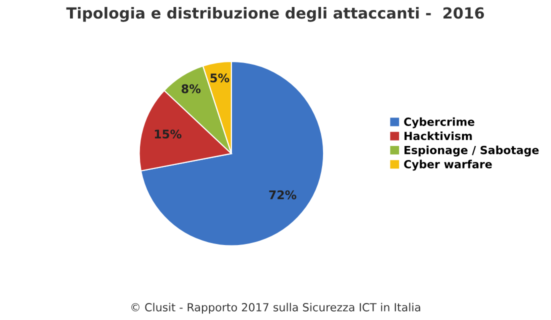 Image resolution: width=551 pixels, height=320 pixels. What do you see at coordinates (168, 134) in the screenshot?
I see `data-label: 15%` at bounding box center [168, 134].